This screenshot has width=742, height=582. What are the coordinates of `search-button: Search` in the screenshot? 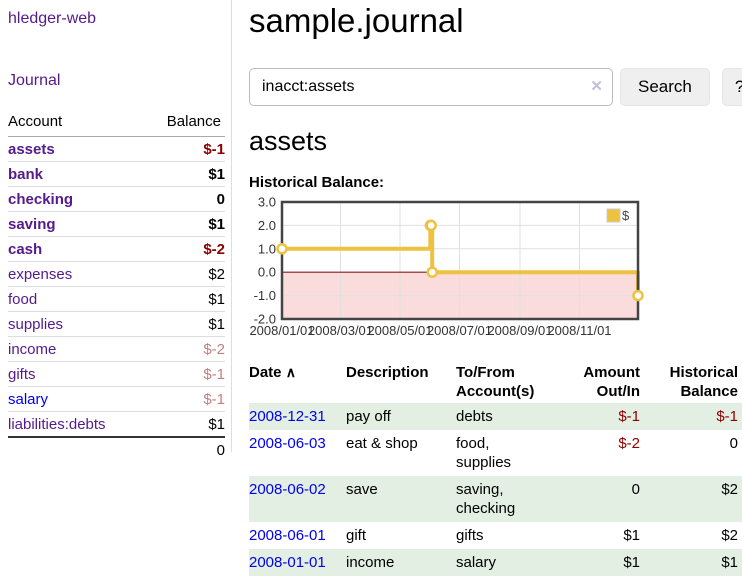 It's located at (665, 87).